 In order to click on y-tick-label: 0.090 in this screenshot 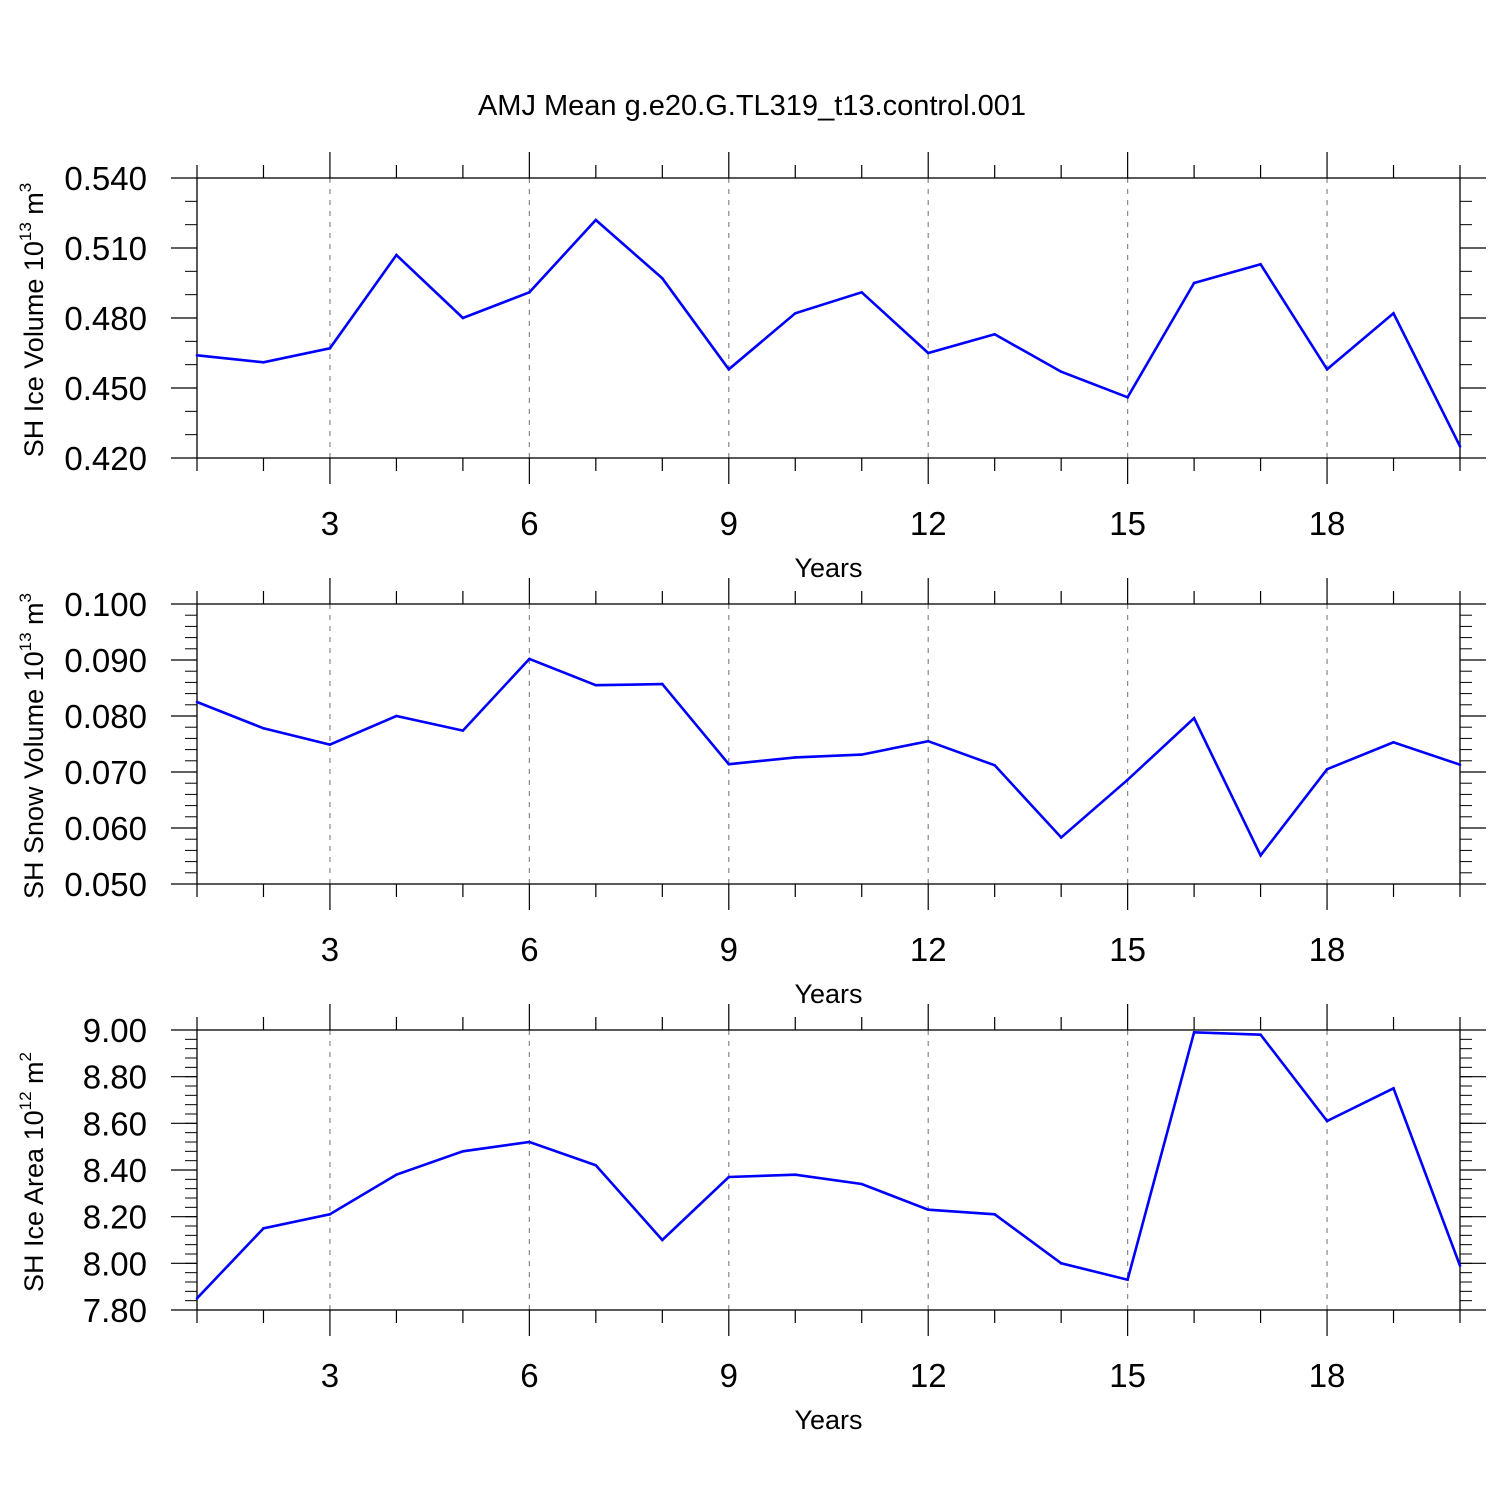, I will do `click(105, 660)`.